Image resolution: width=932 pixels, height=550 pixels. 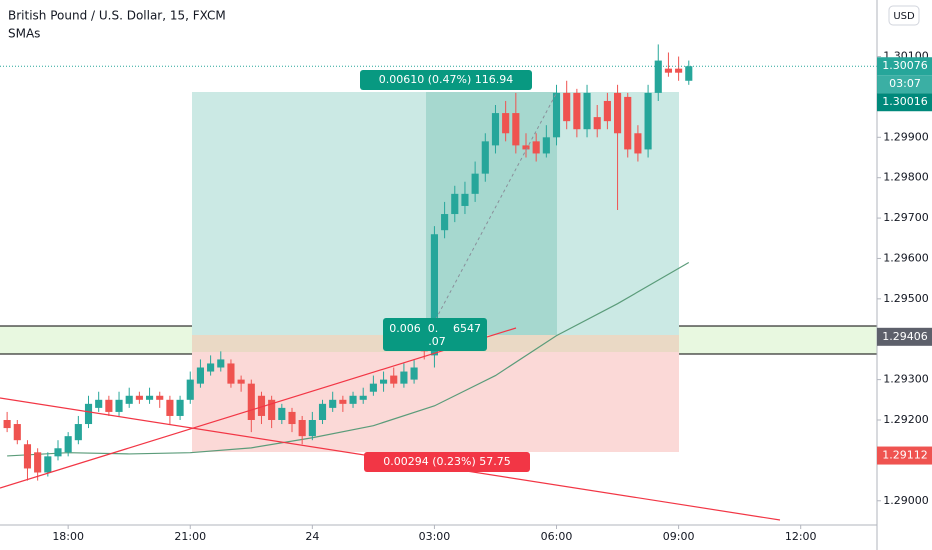 I want to click on currency-label: USD, so click(x=904, y=16).